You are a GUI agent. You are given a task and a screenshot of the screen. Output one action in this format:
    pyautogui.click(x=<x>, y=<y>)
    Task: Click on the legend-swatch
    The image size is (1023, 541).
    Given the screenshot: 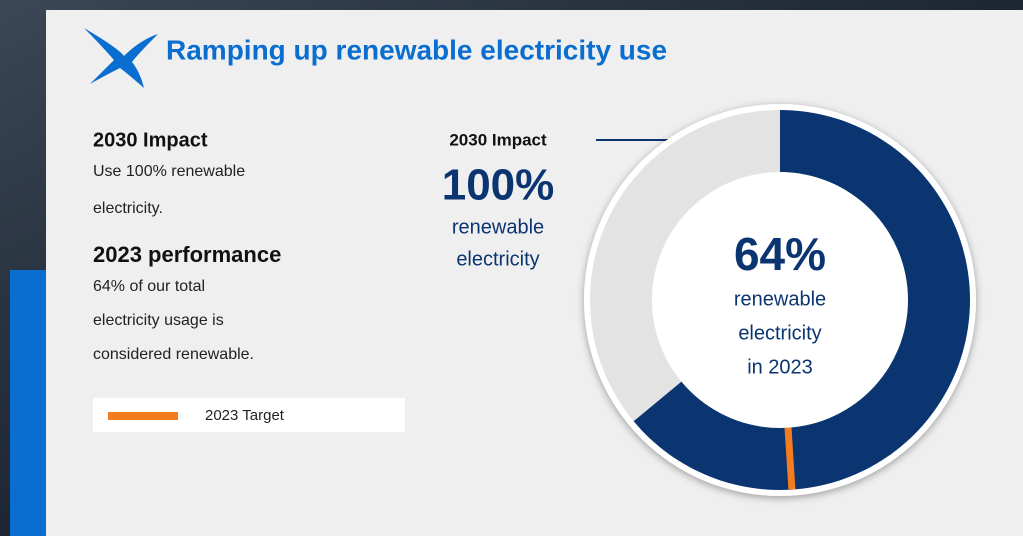 What is the action you would take?
    pyautogui.click(x=143, y=416)
    